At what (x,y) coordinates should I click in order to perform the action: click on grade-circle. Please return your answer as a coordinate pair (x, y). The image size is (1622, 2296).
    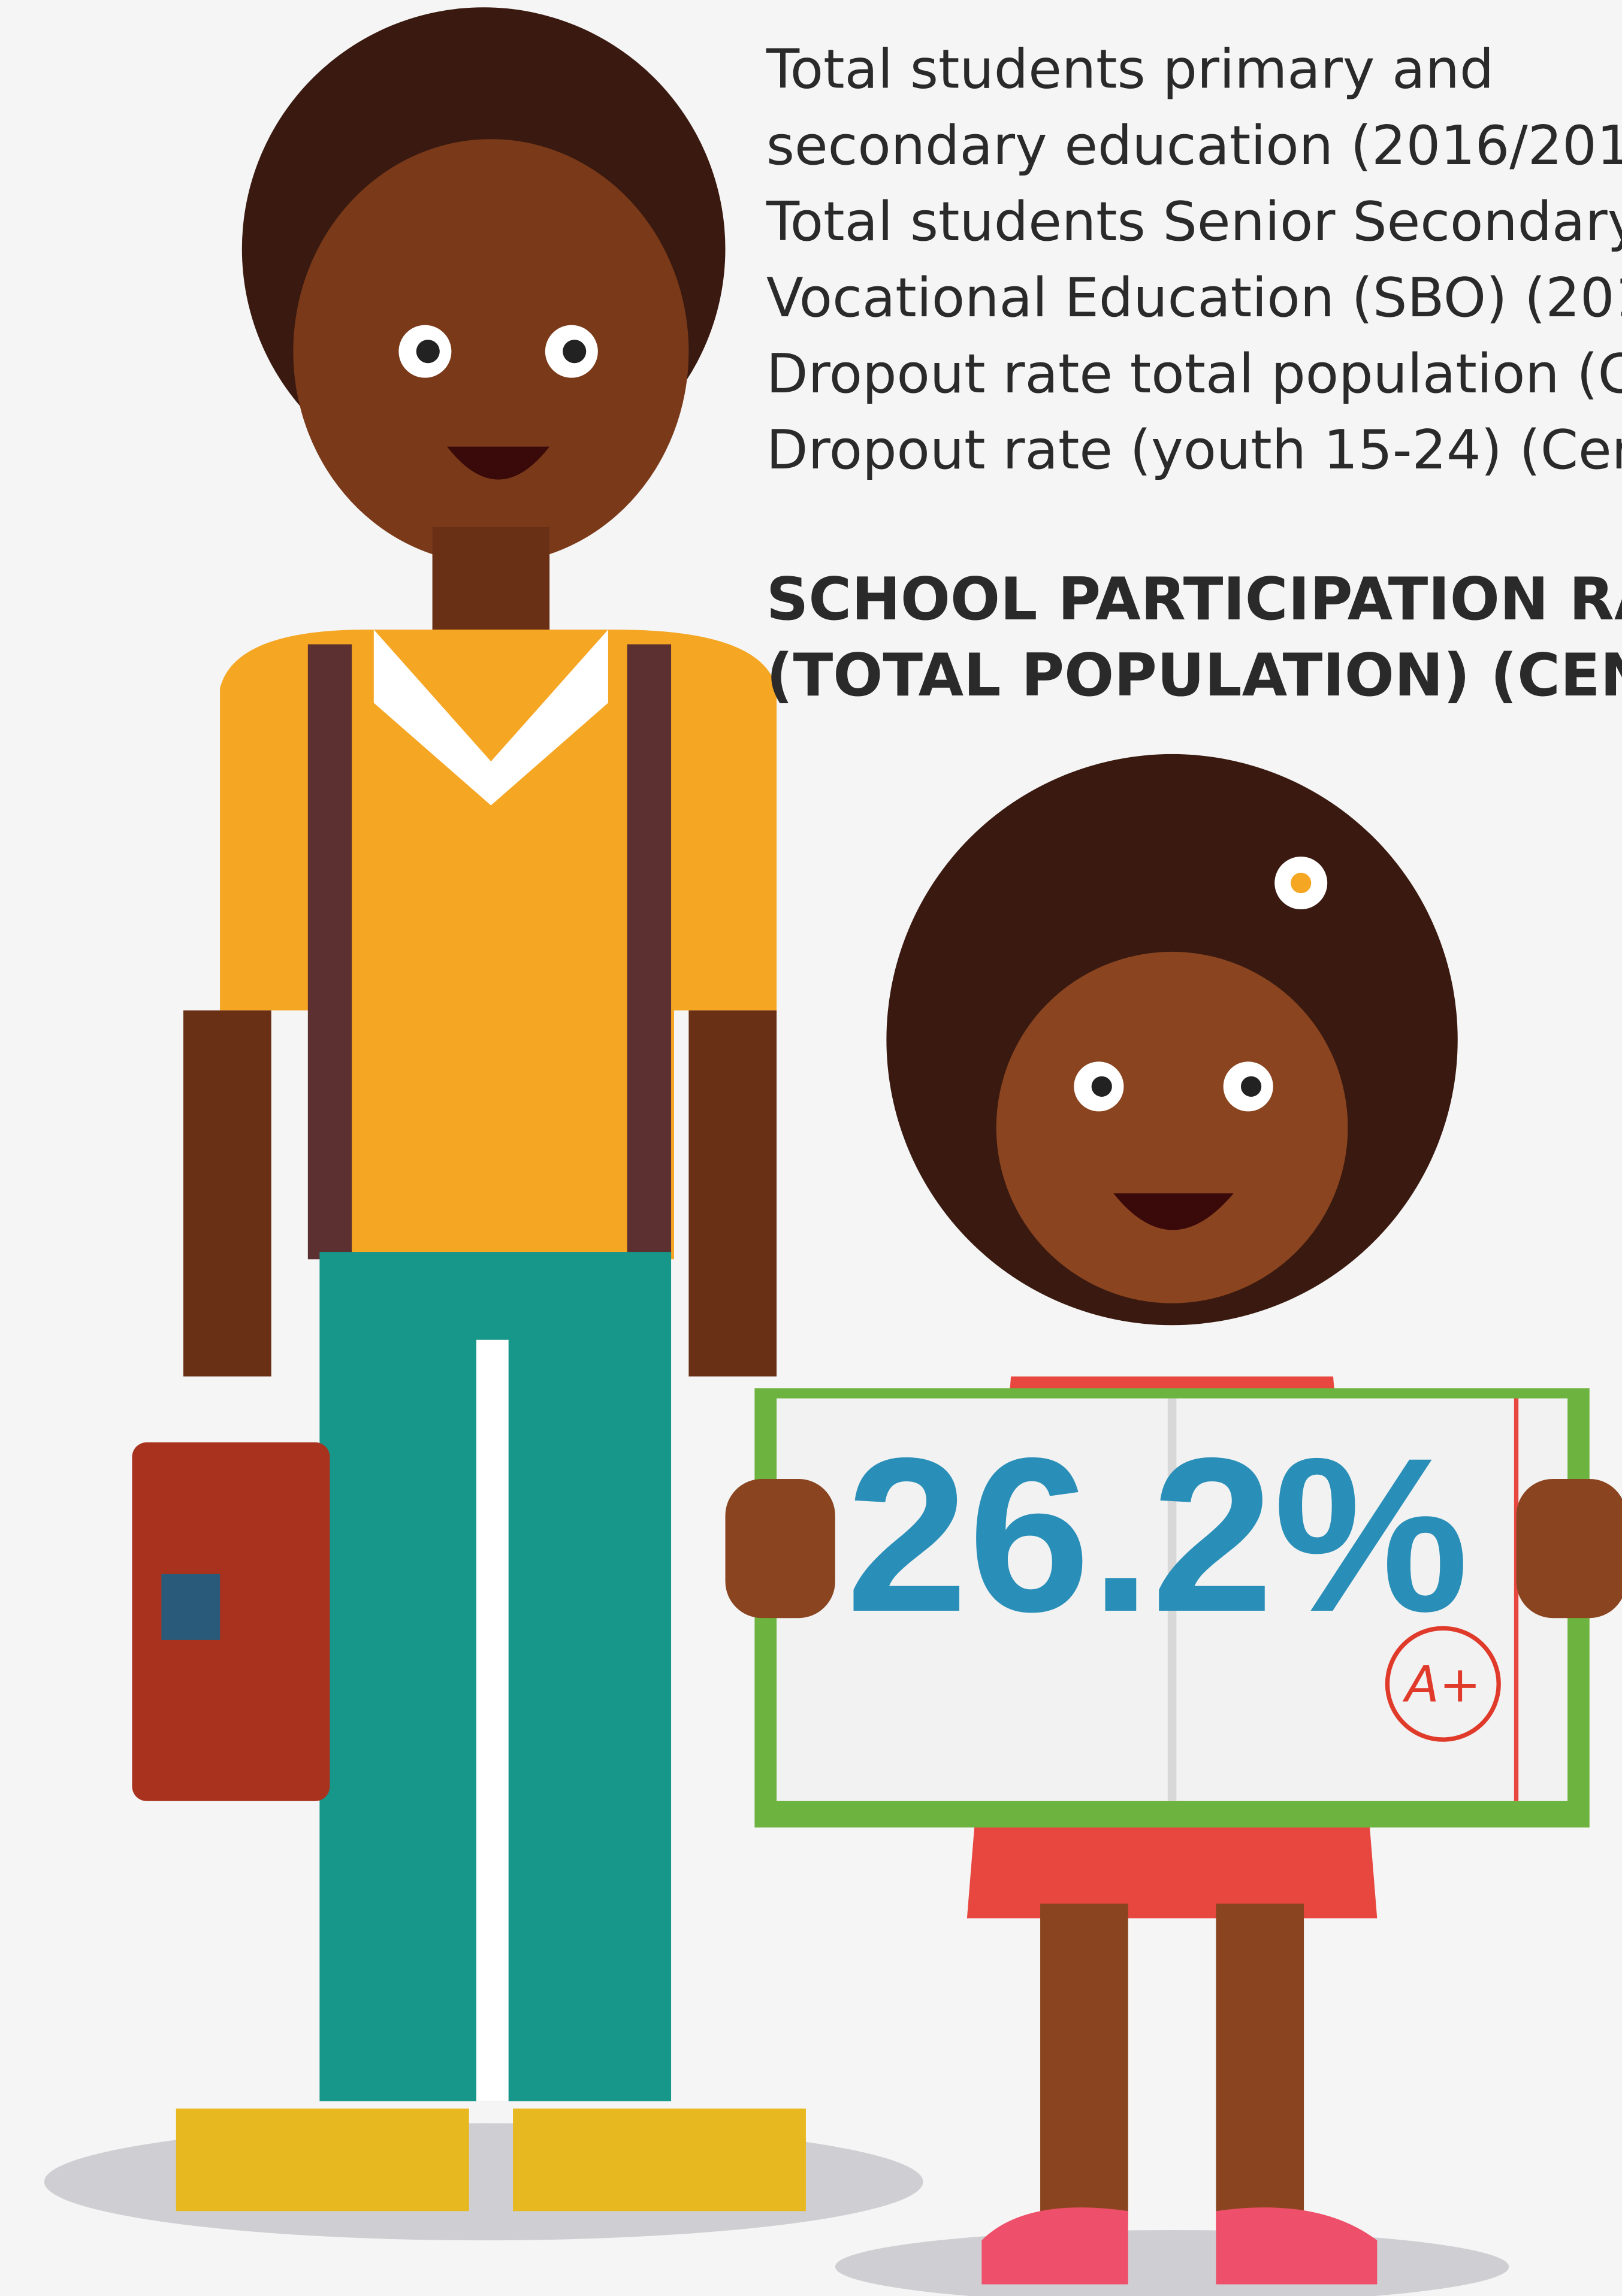
    Looking at the image, I should click on (1443, 1684).